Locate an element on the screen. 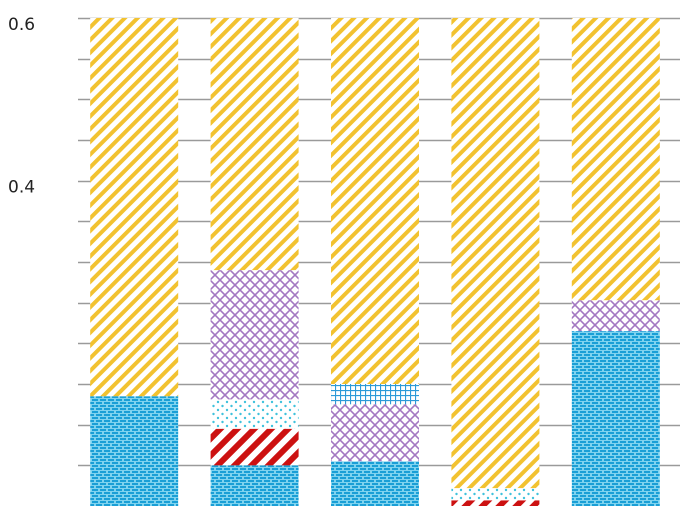  y-tick-label: 0.6 is located at coordinates (21, 25).